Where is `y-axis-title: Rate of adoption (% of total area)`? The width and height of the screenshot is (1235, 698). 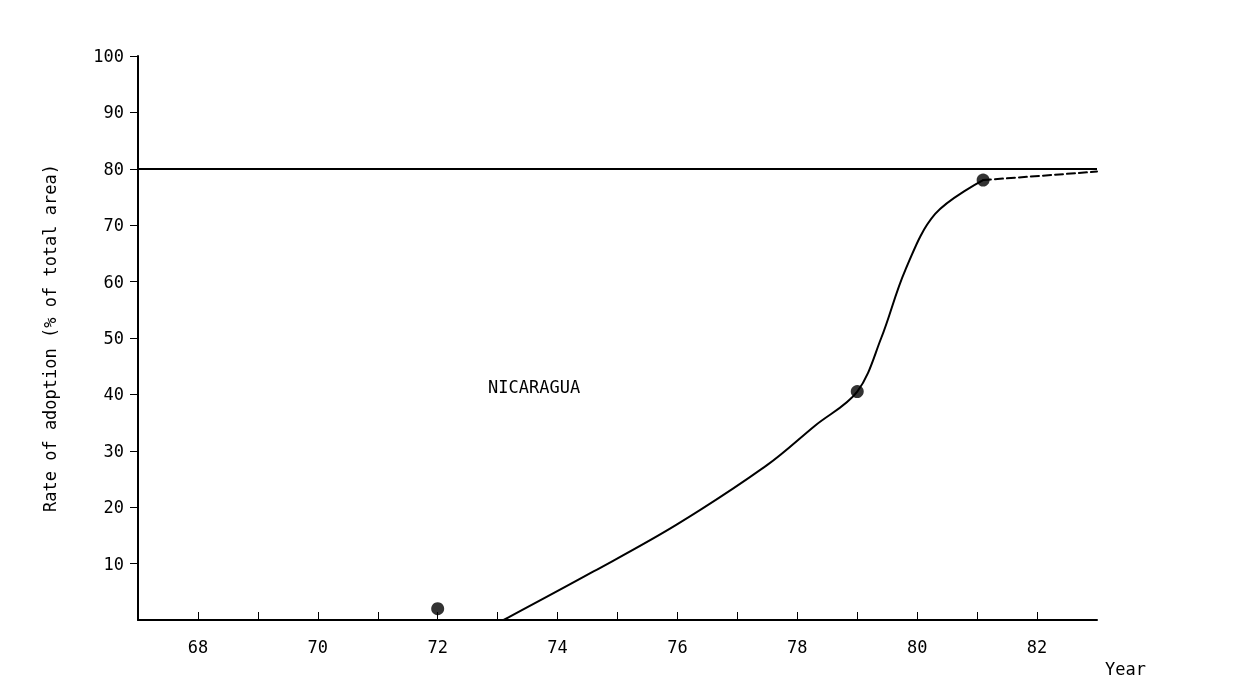
y-axis-title: Rate of adoption (% of total area) is located at coordinates (49, 338).